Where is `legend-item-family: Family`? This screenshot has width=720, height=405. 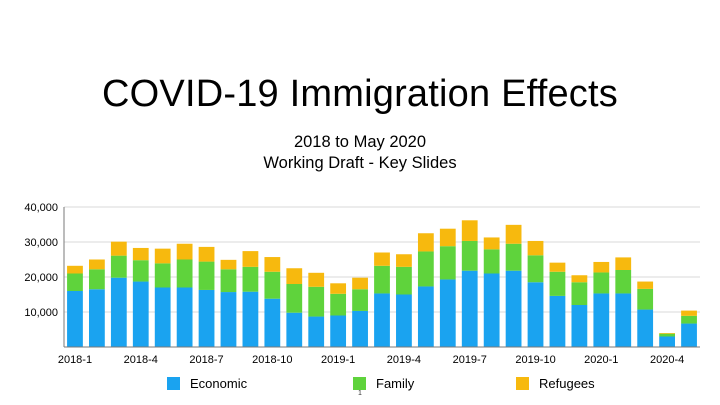
legend-item-family: Family is located at coordinates (383, 383).